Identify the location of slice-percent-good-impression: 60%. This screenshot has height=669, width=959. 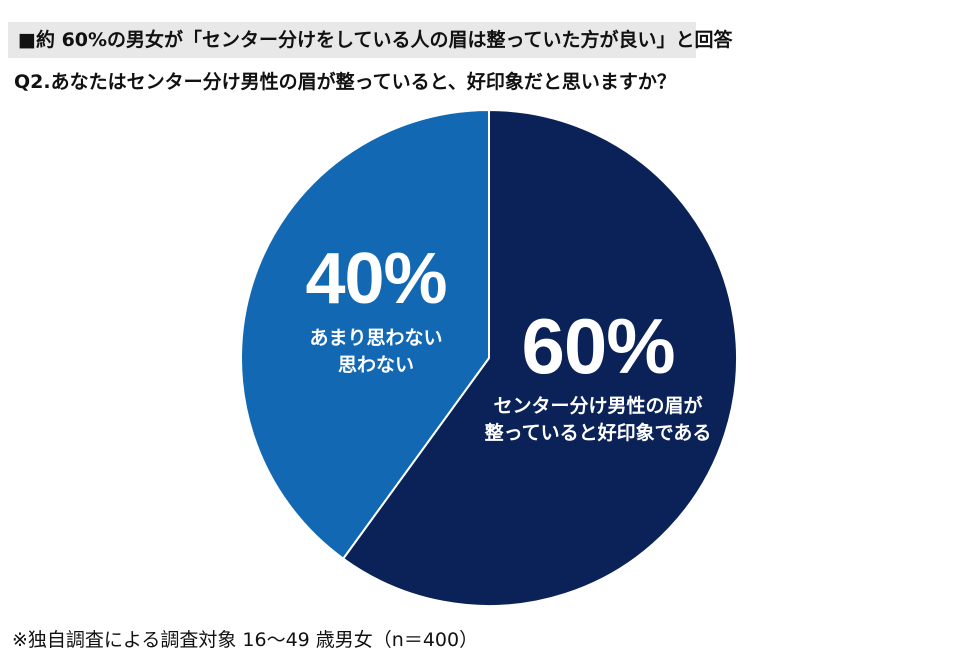
(598, 346).